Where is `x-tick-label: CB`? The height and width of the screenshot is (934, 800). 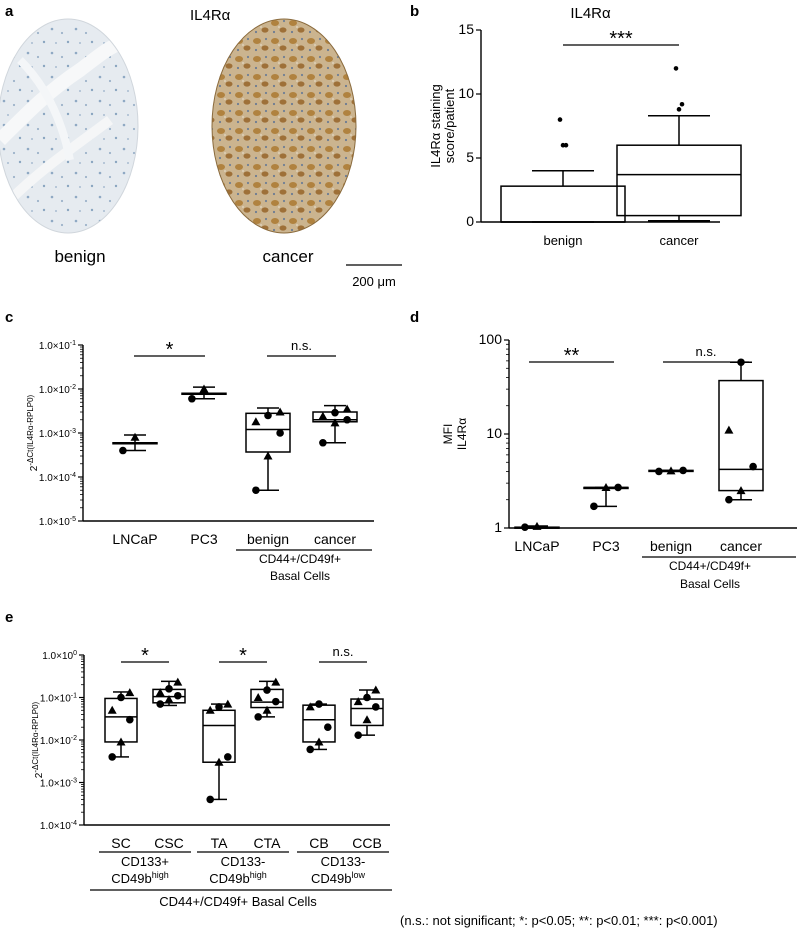 x-tick-label: CB is located at coordinates (318, 843).